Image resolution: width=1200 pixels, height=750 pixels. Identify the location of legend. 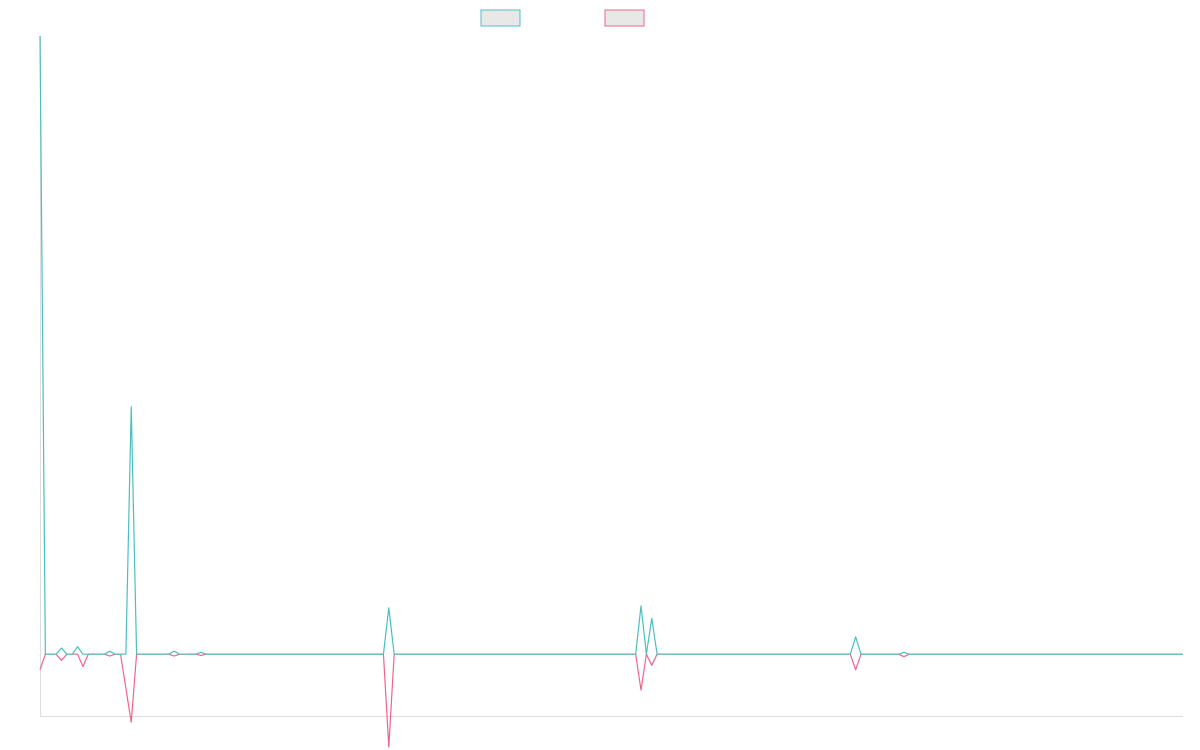
(562, 18).